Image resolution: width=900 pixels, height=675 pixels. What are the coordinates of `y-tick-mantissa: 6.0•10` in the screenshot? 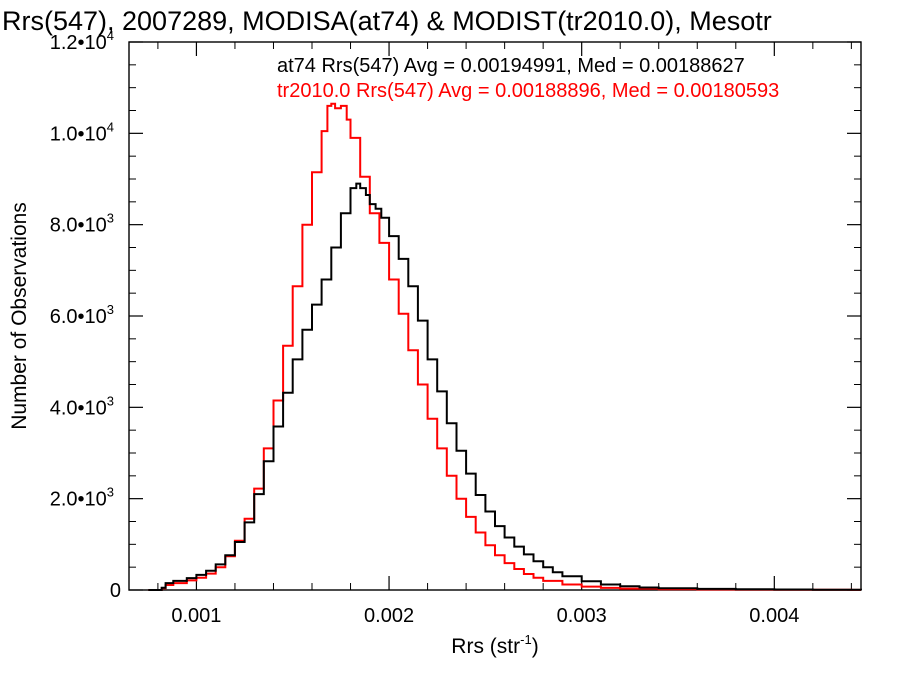 It's located at (78, 317).